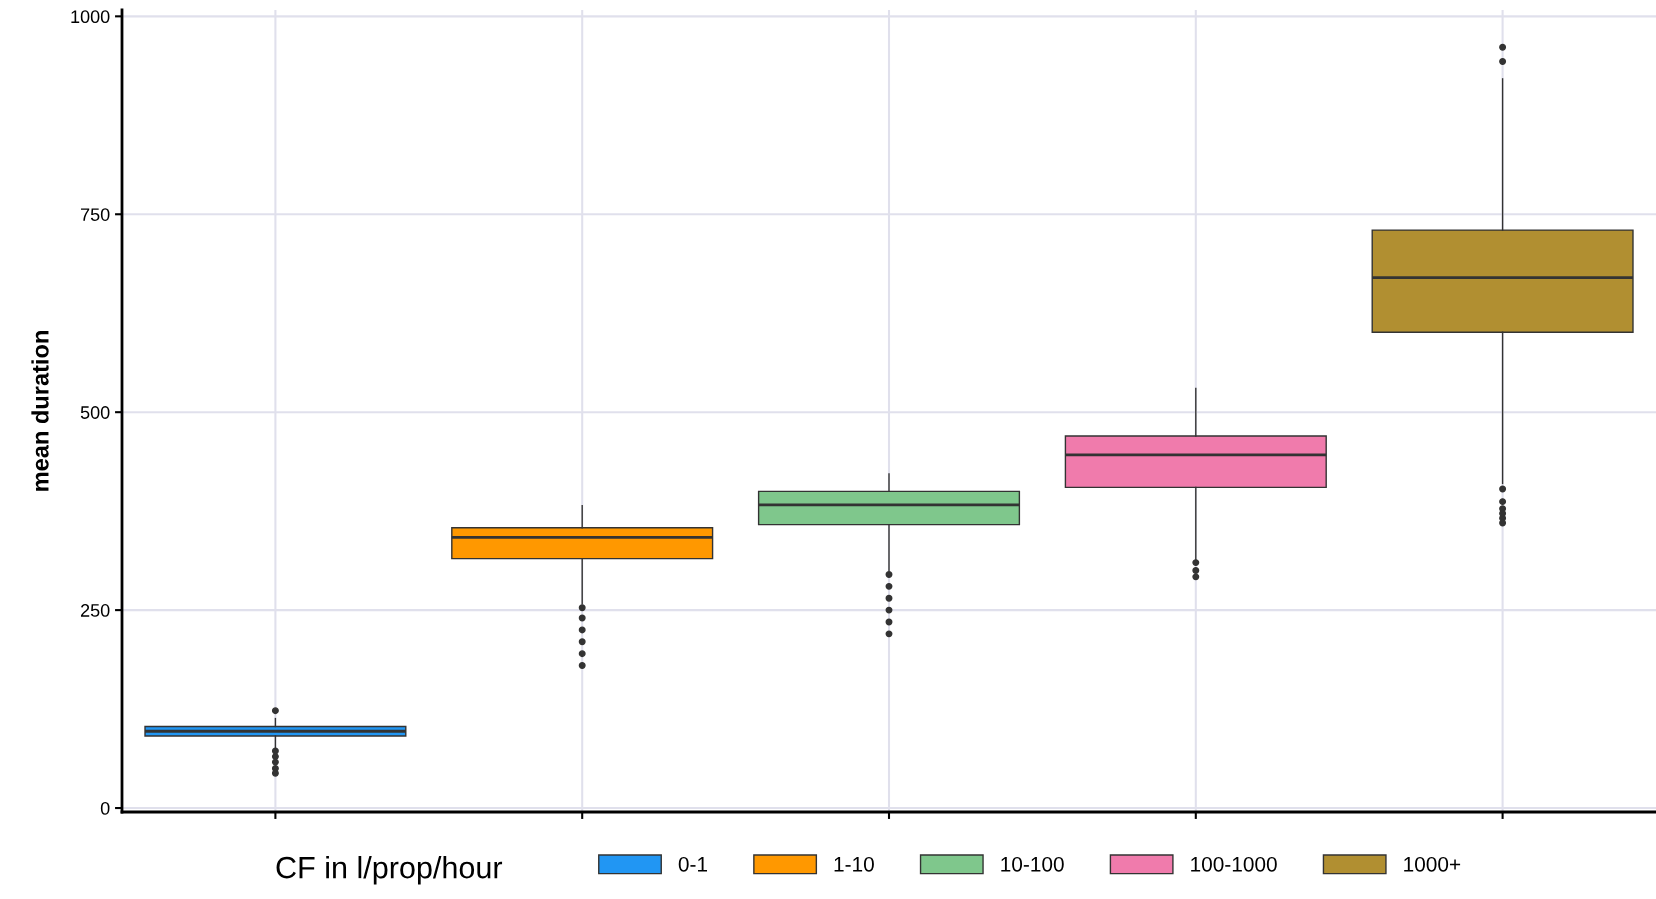  Describe the element at coordinates (1234, 864) in the screenshot. I see `legend-label: 100-1000` at that location.